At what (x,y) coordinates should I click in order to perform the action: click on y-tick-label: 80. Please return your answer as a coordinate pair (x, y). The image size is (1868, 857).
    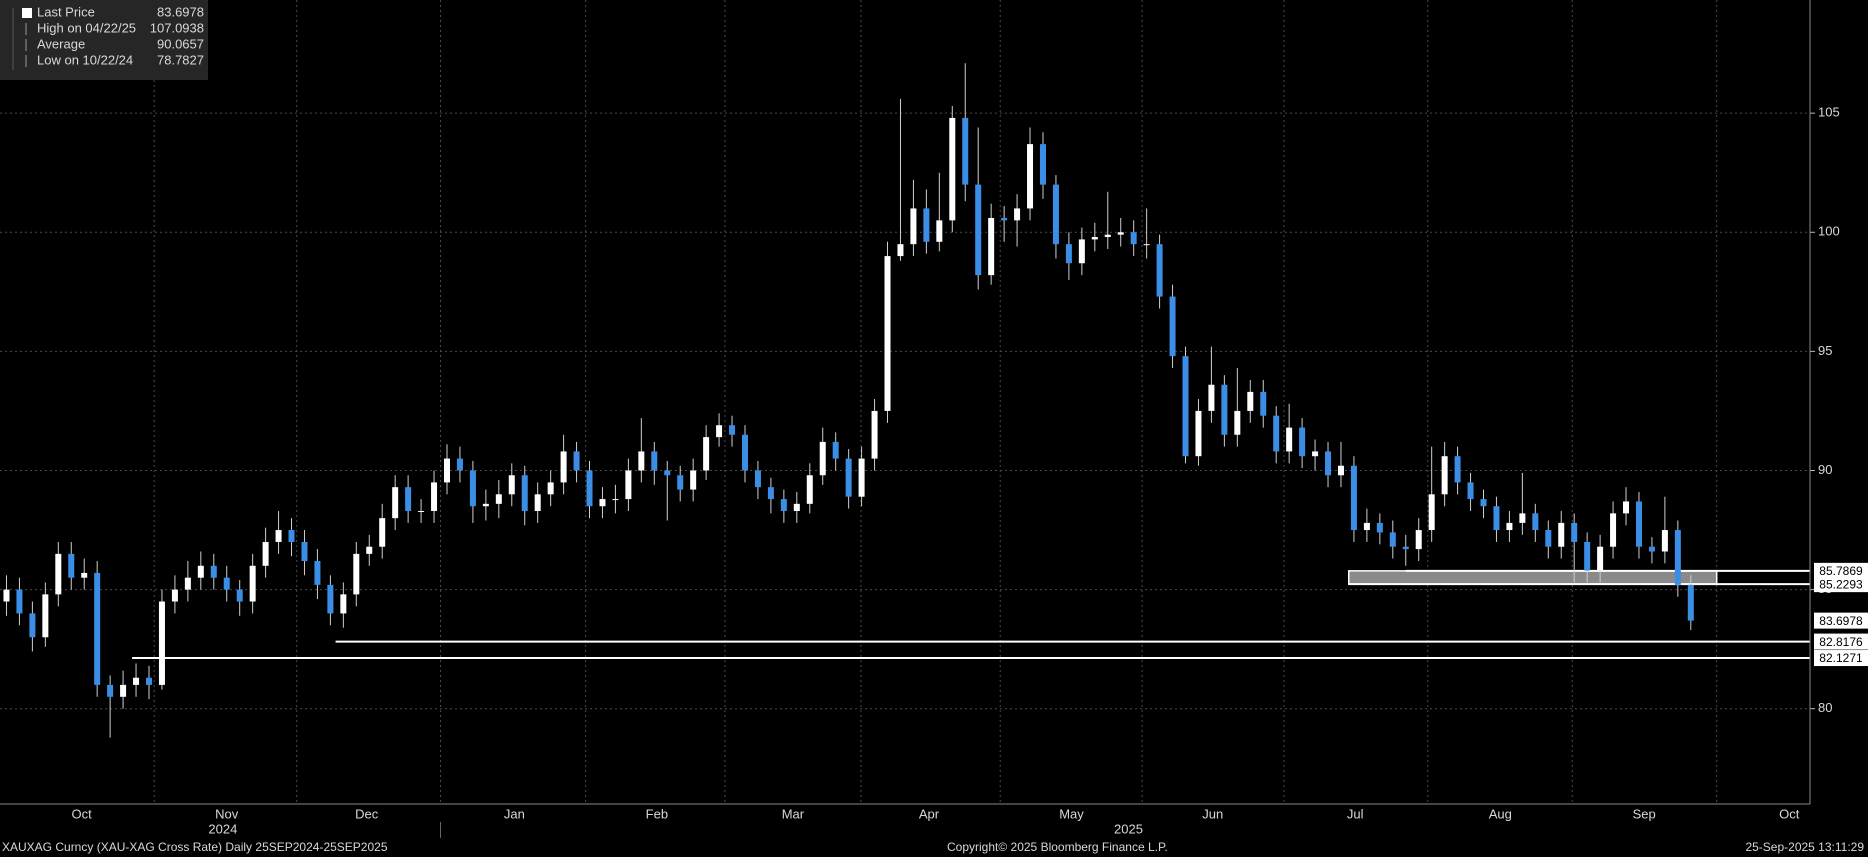
    Looking at the image, I should click on (1825, 707).